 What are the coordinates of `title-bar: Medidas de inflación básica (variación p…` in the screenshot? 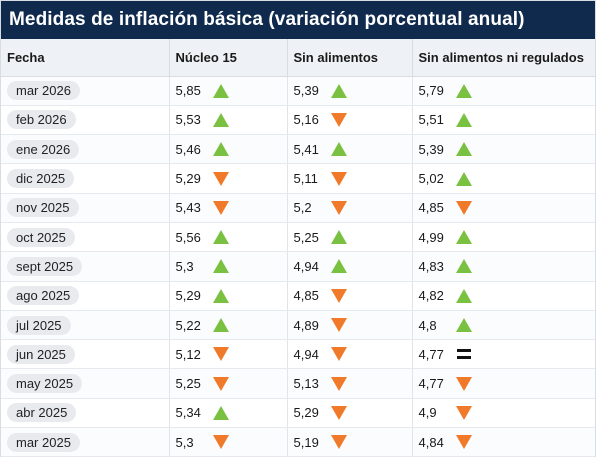 It's located at (298, 20).